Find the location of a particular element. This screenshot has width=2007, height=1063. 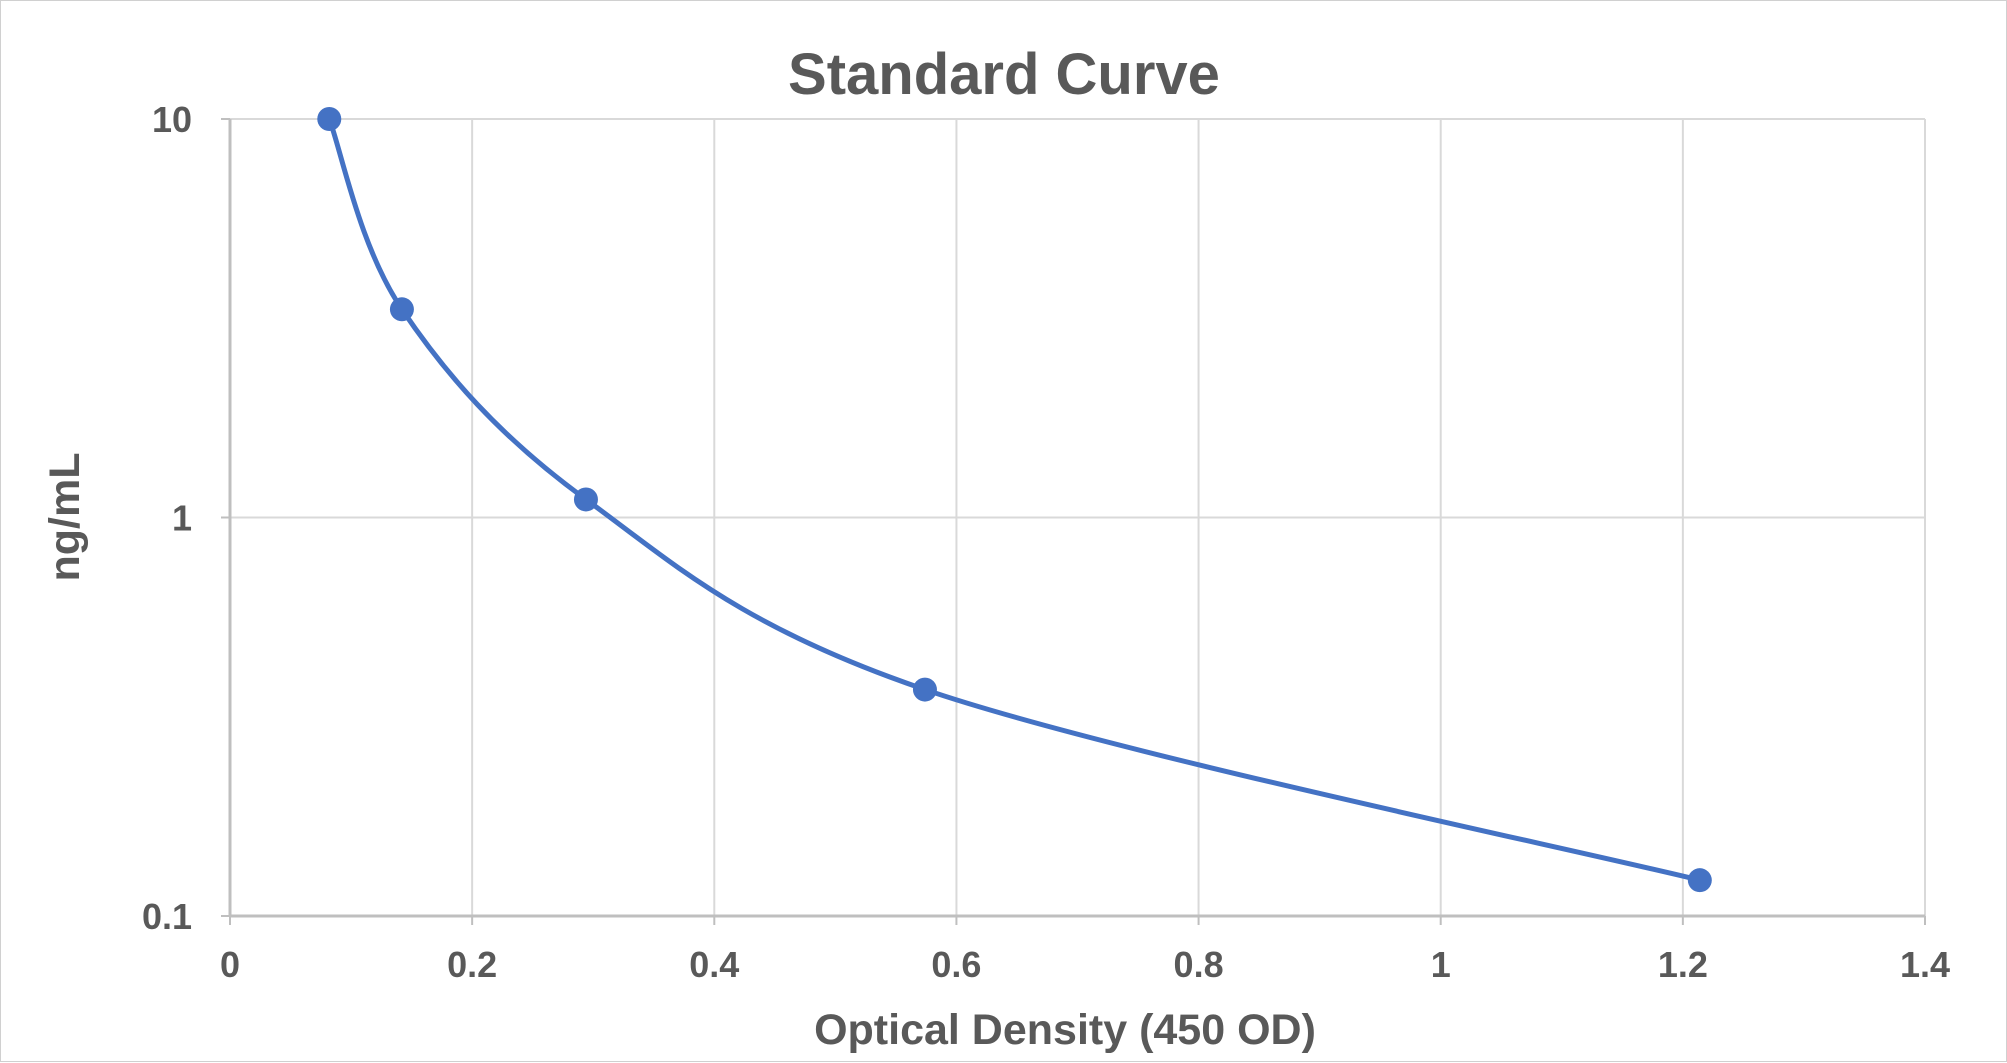

y-tick-label: 10 is located at coordinates (172, 119).